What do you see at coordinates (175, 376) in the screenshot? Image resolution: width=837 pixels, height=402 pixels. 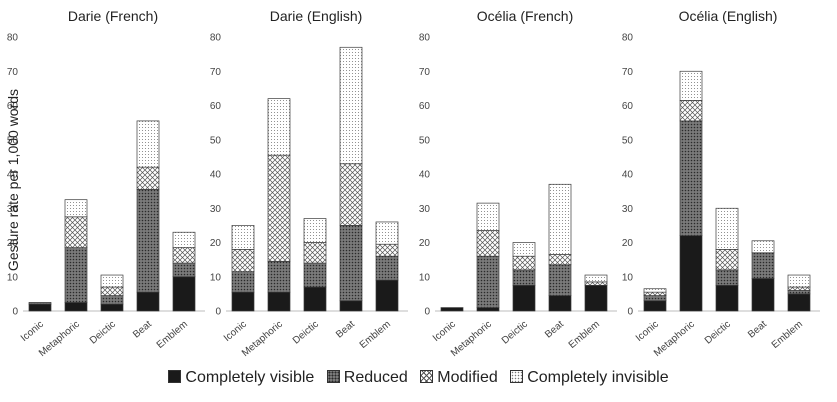 I see `legend-swatch-completely-visible` at bounding box center [175, 376].